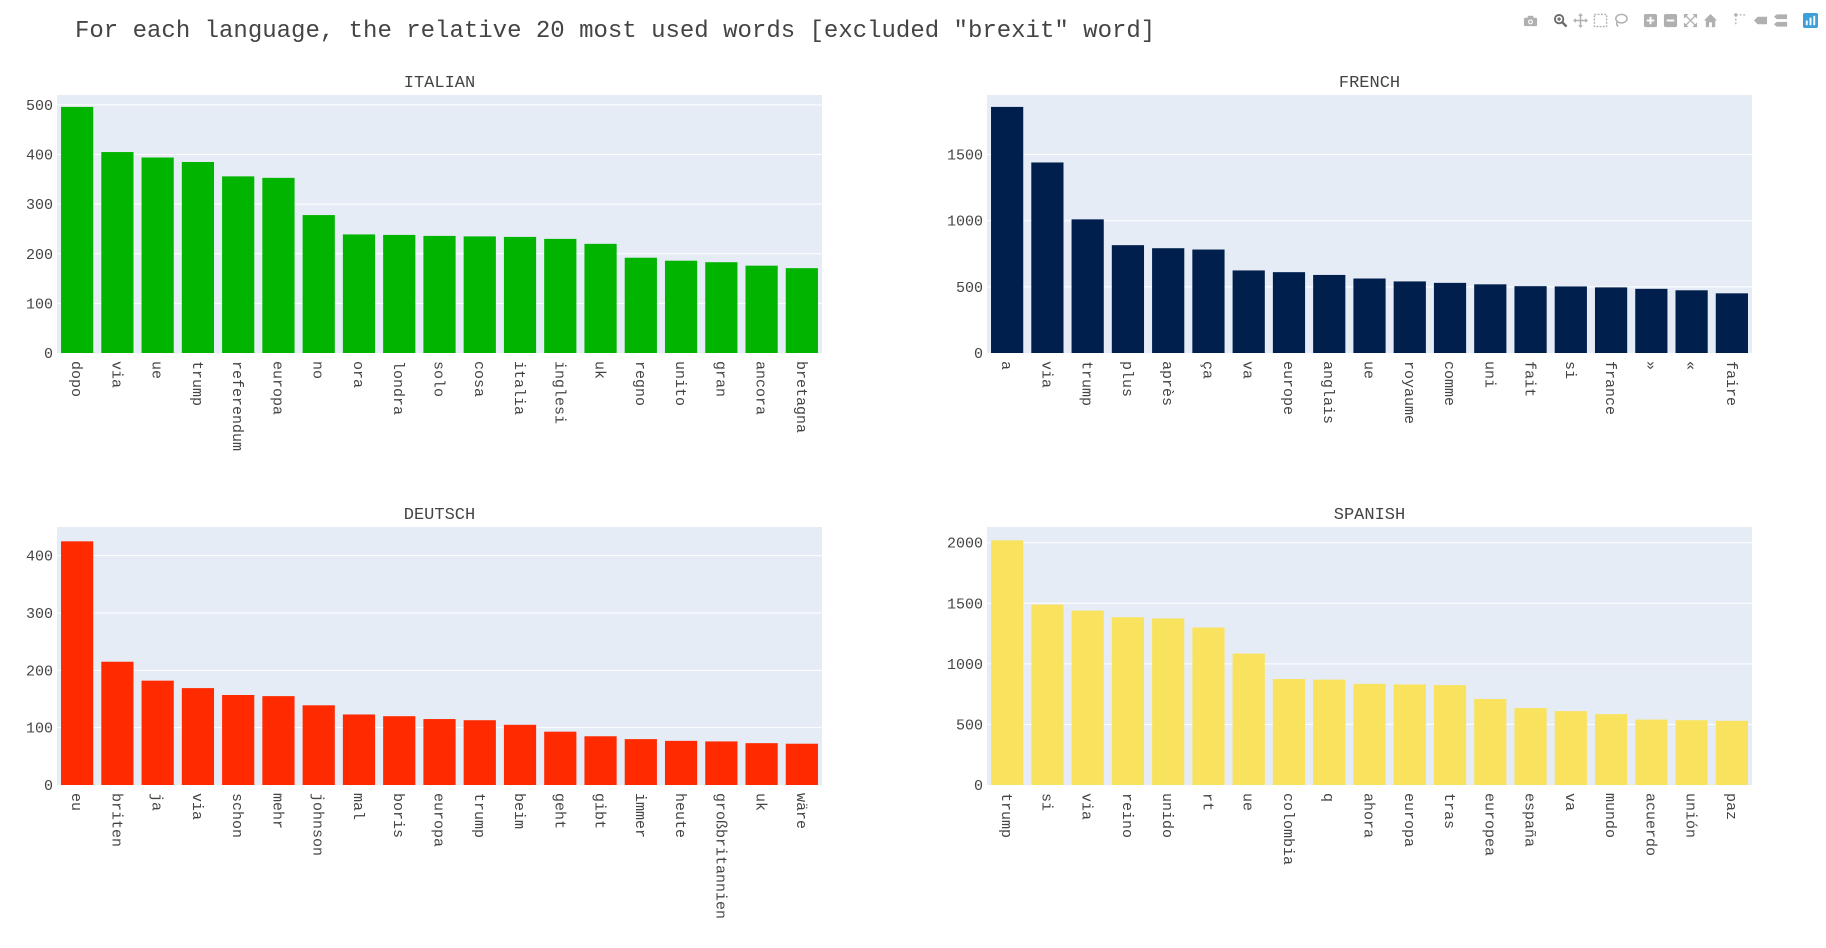 This screenshot has height=948, width=1826. I want to click on bar-heute, so click(681, 762).